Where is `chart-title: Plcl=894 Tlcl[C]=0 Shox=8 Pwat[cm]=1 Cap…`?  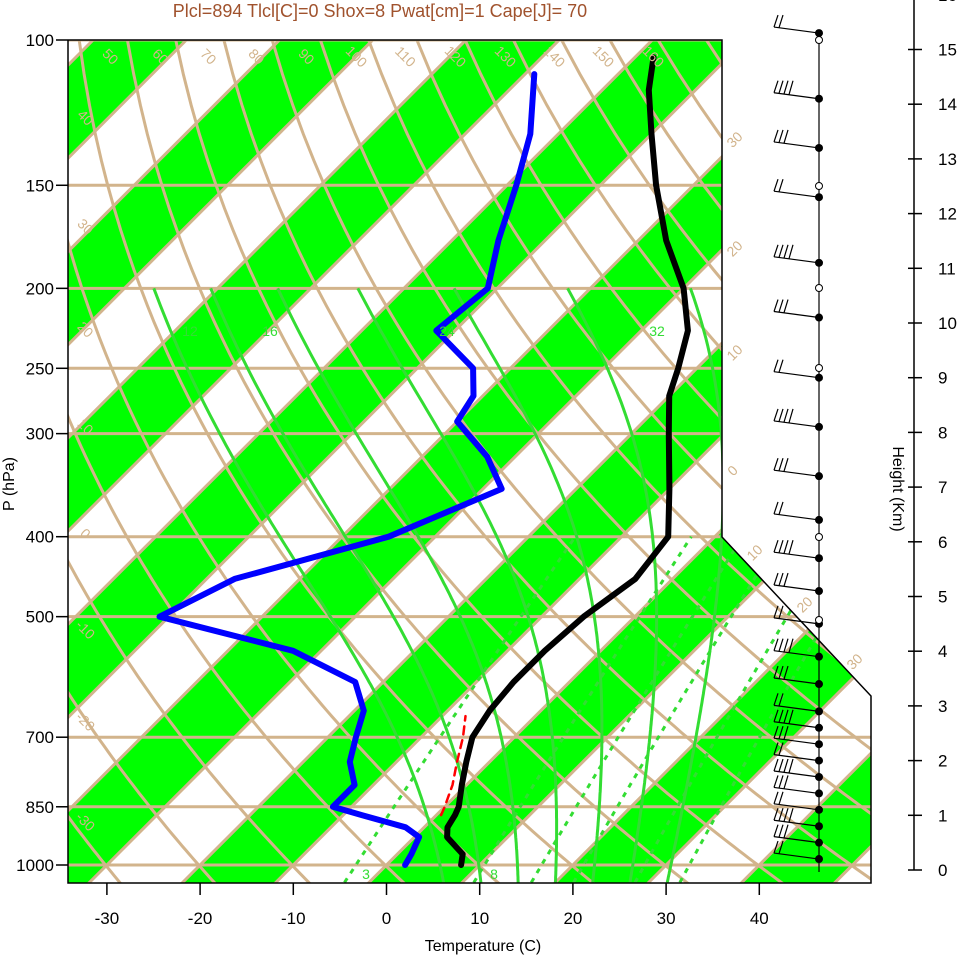 chart-title: Plcl=894 Tlcl[C]=0 Shox=8 Pwat[cm]=1 Cap… is located at coordinates (380, 11).